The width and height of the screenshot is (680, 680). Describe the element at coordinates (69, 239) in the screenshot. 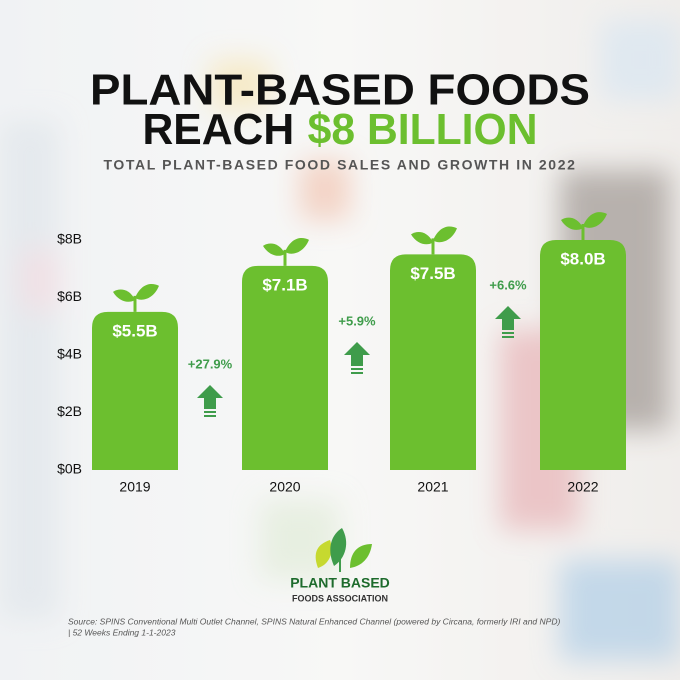

I see `y-tick-label: $8B` at that location.